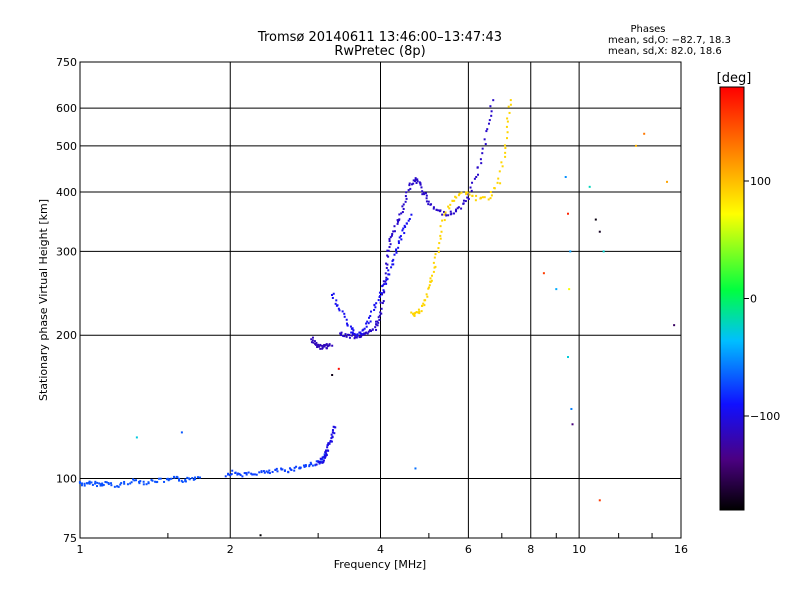 The height and width of the screenshot is (604, 800). I want to click on colorbar-tick-label: 0, so click(753, 299).